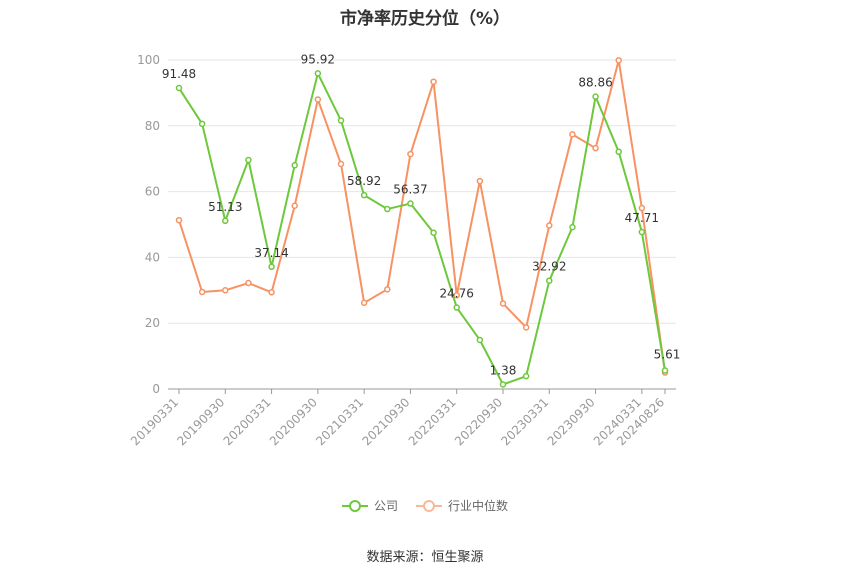  I want to click on x-tick-label: 20200331, so click(247, 421).